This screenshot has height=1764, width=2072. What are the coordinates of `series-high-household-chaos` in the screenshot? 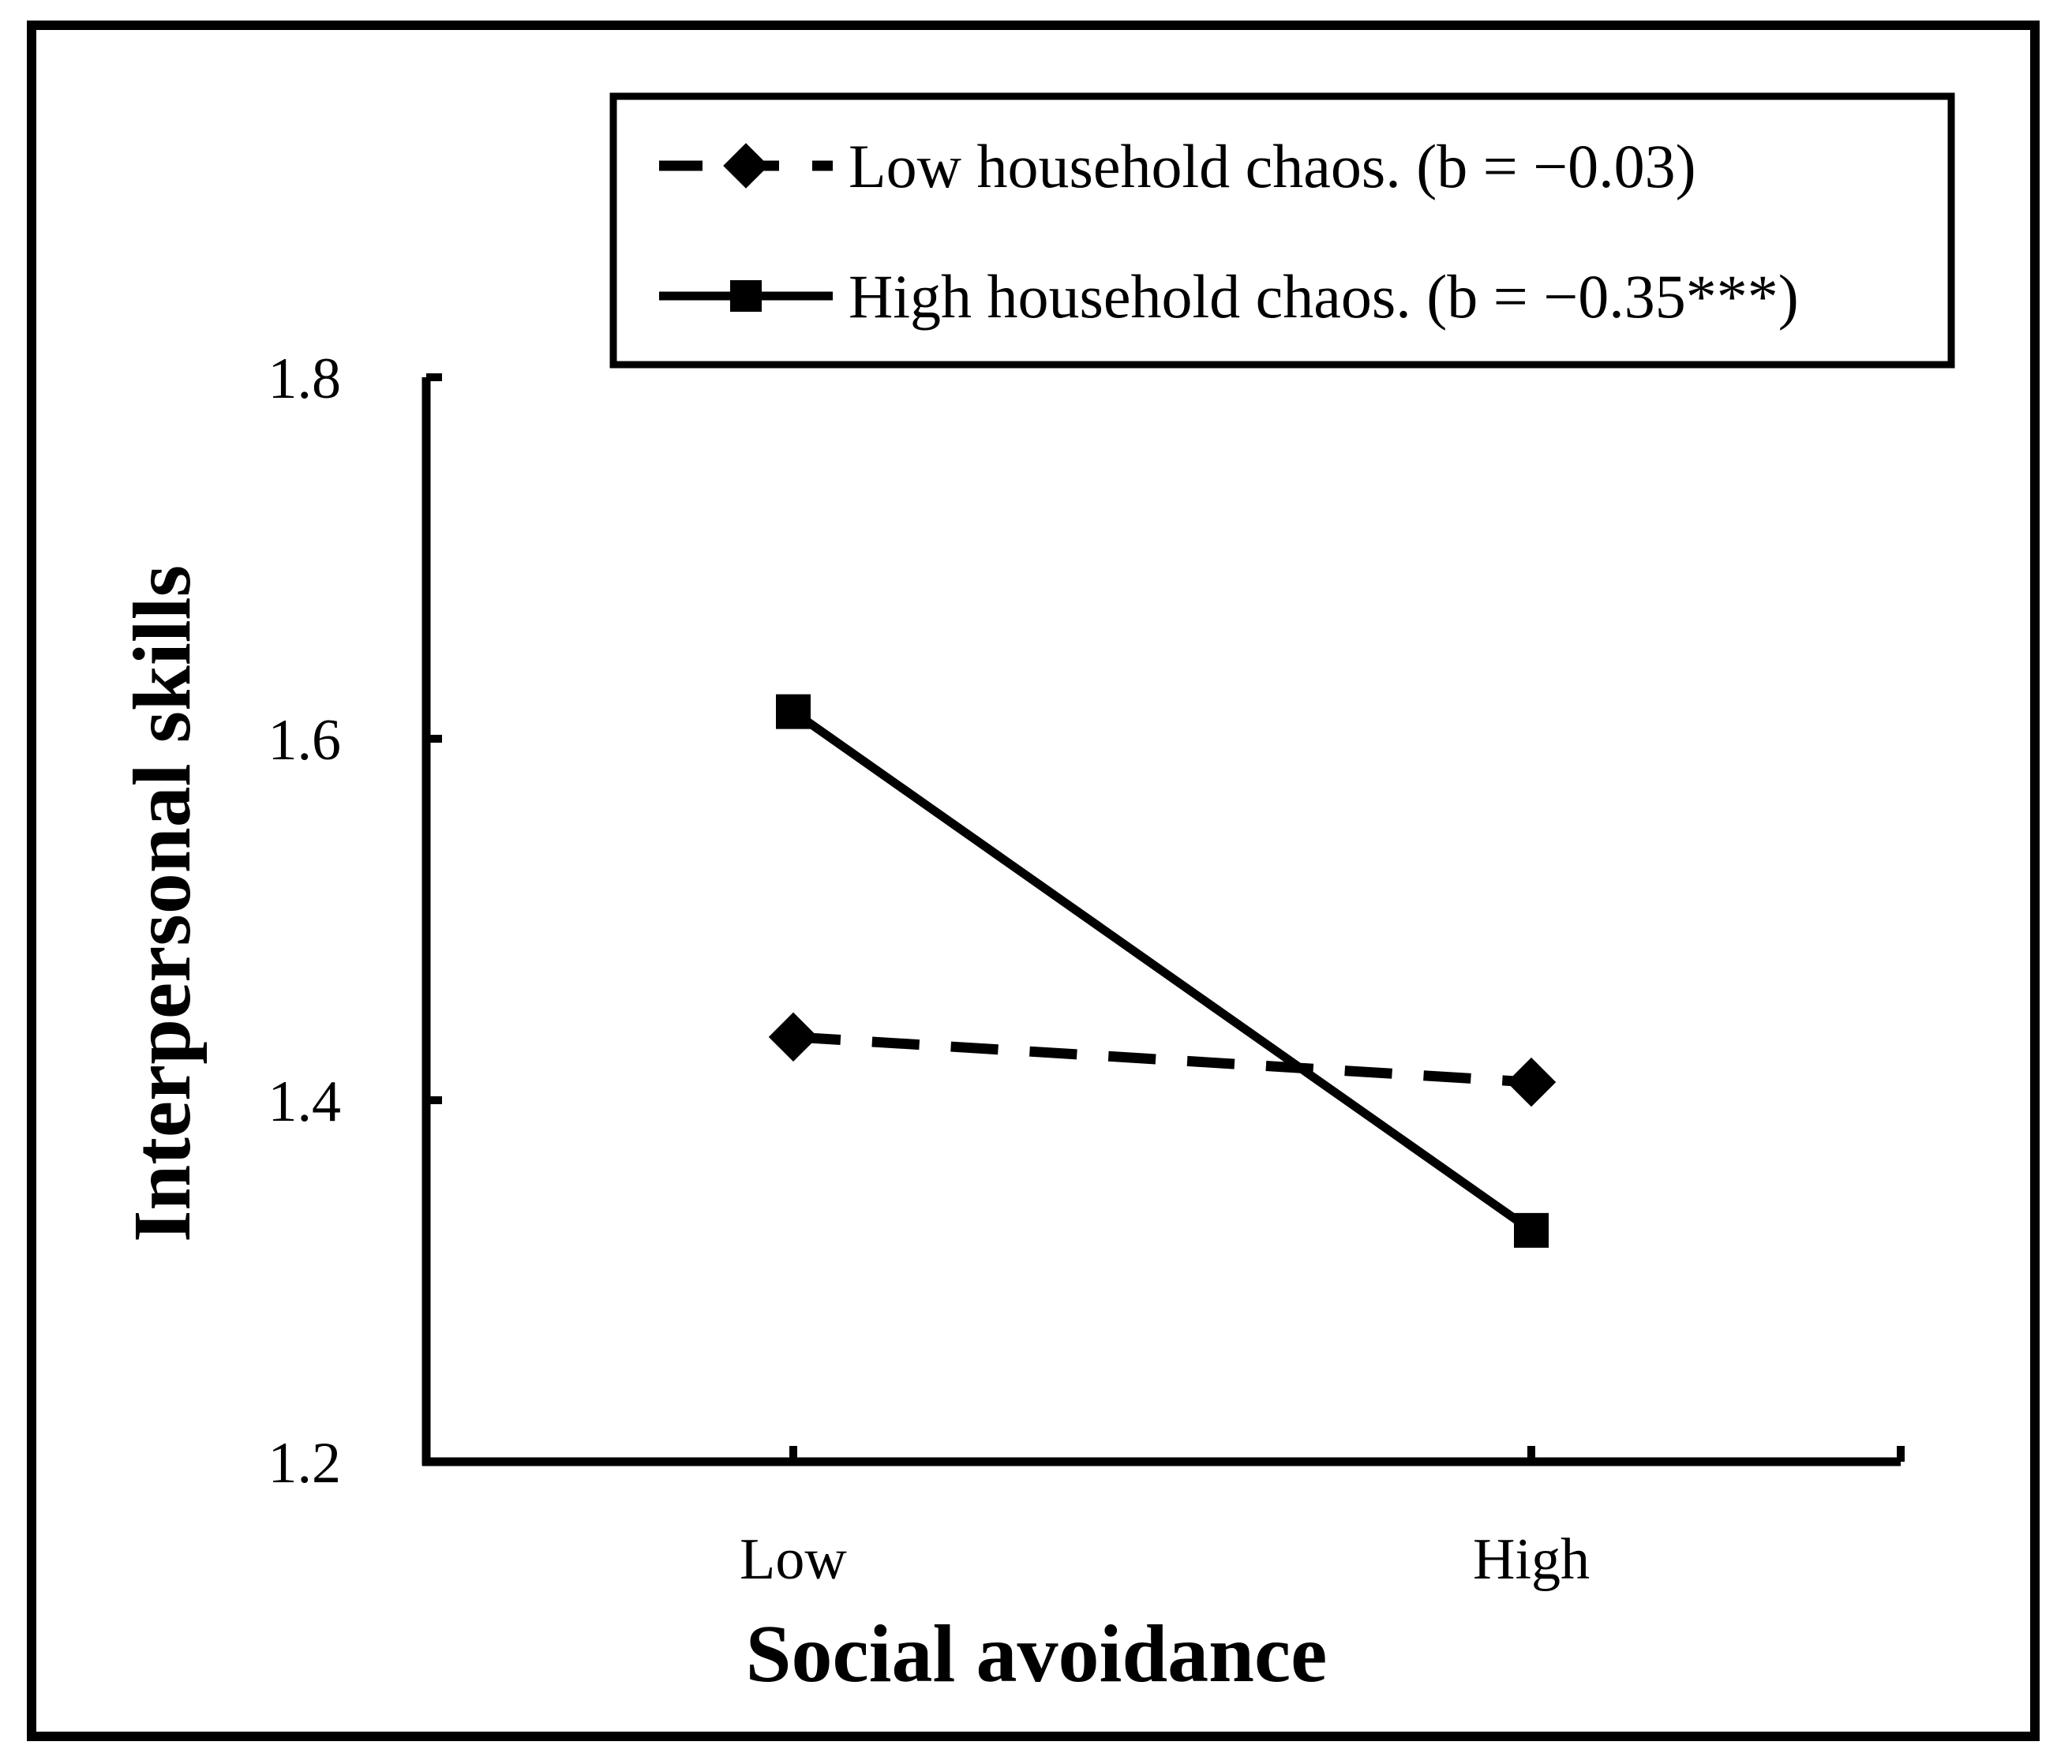 It's located at (1162, 971).